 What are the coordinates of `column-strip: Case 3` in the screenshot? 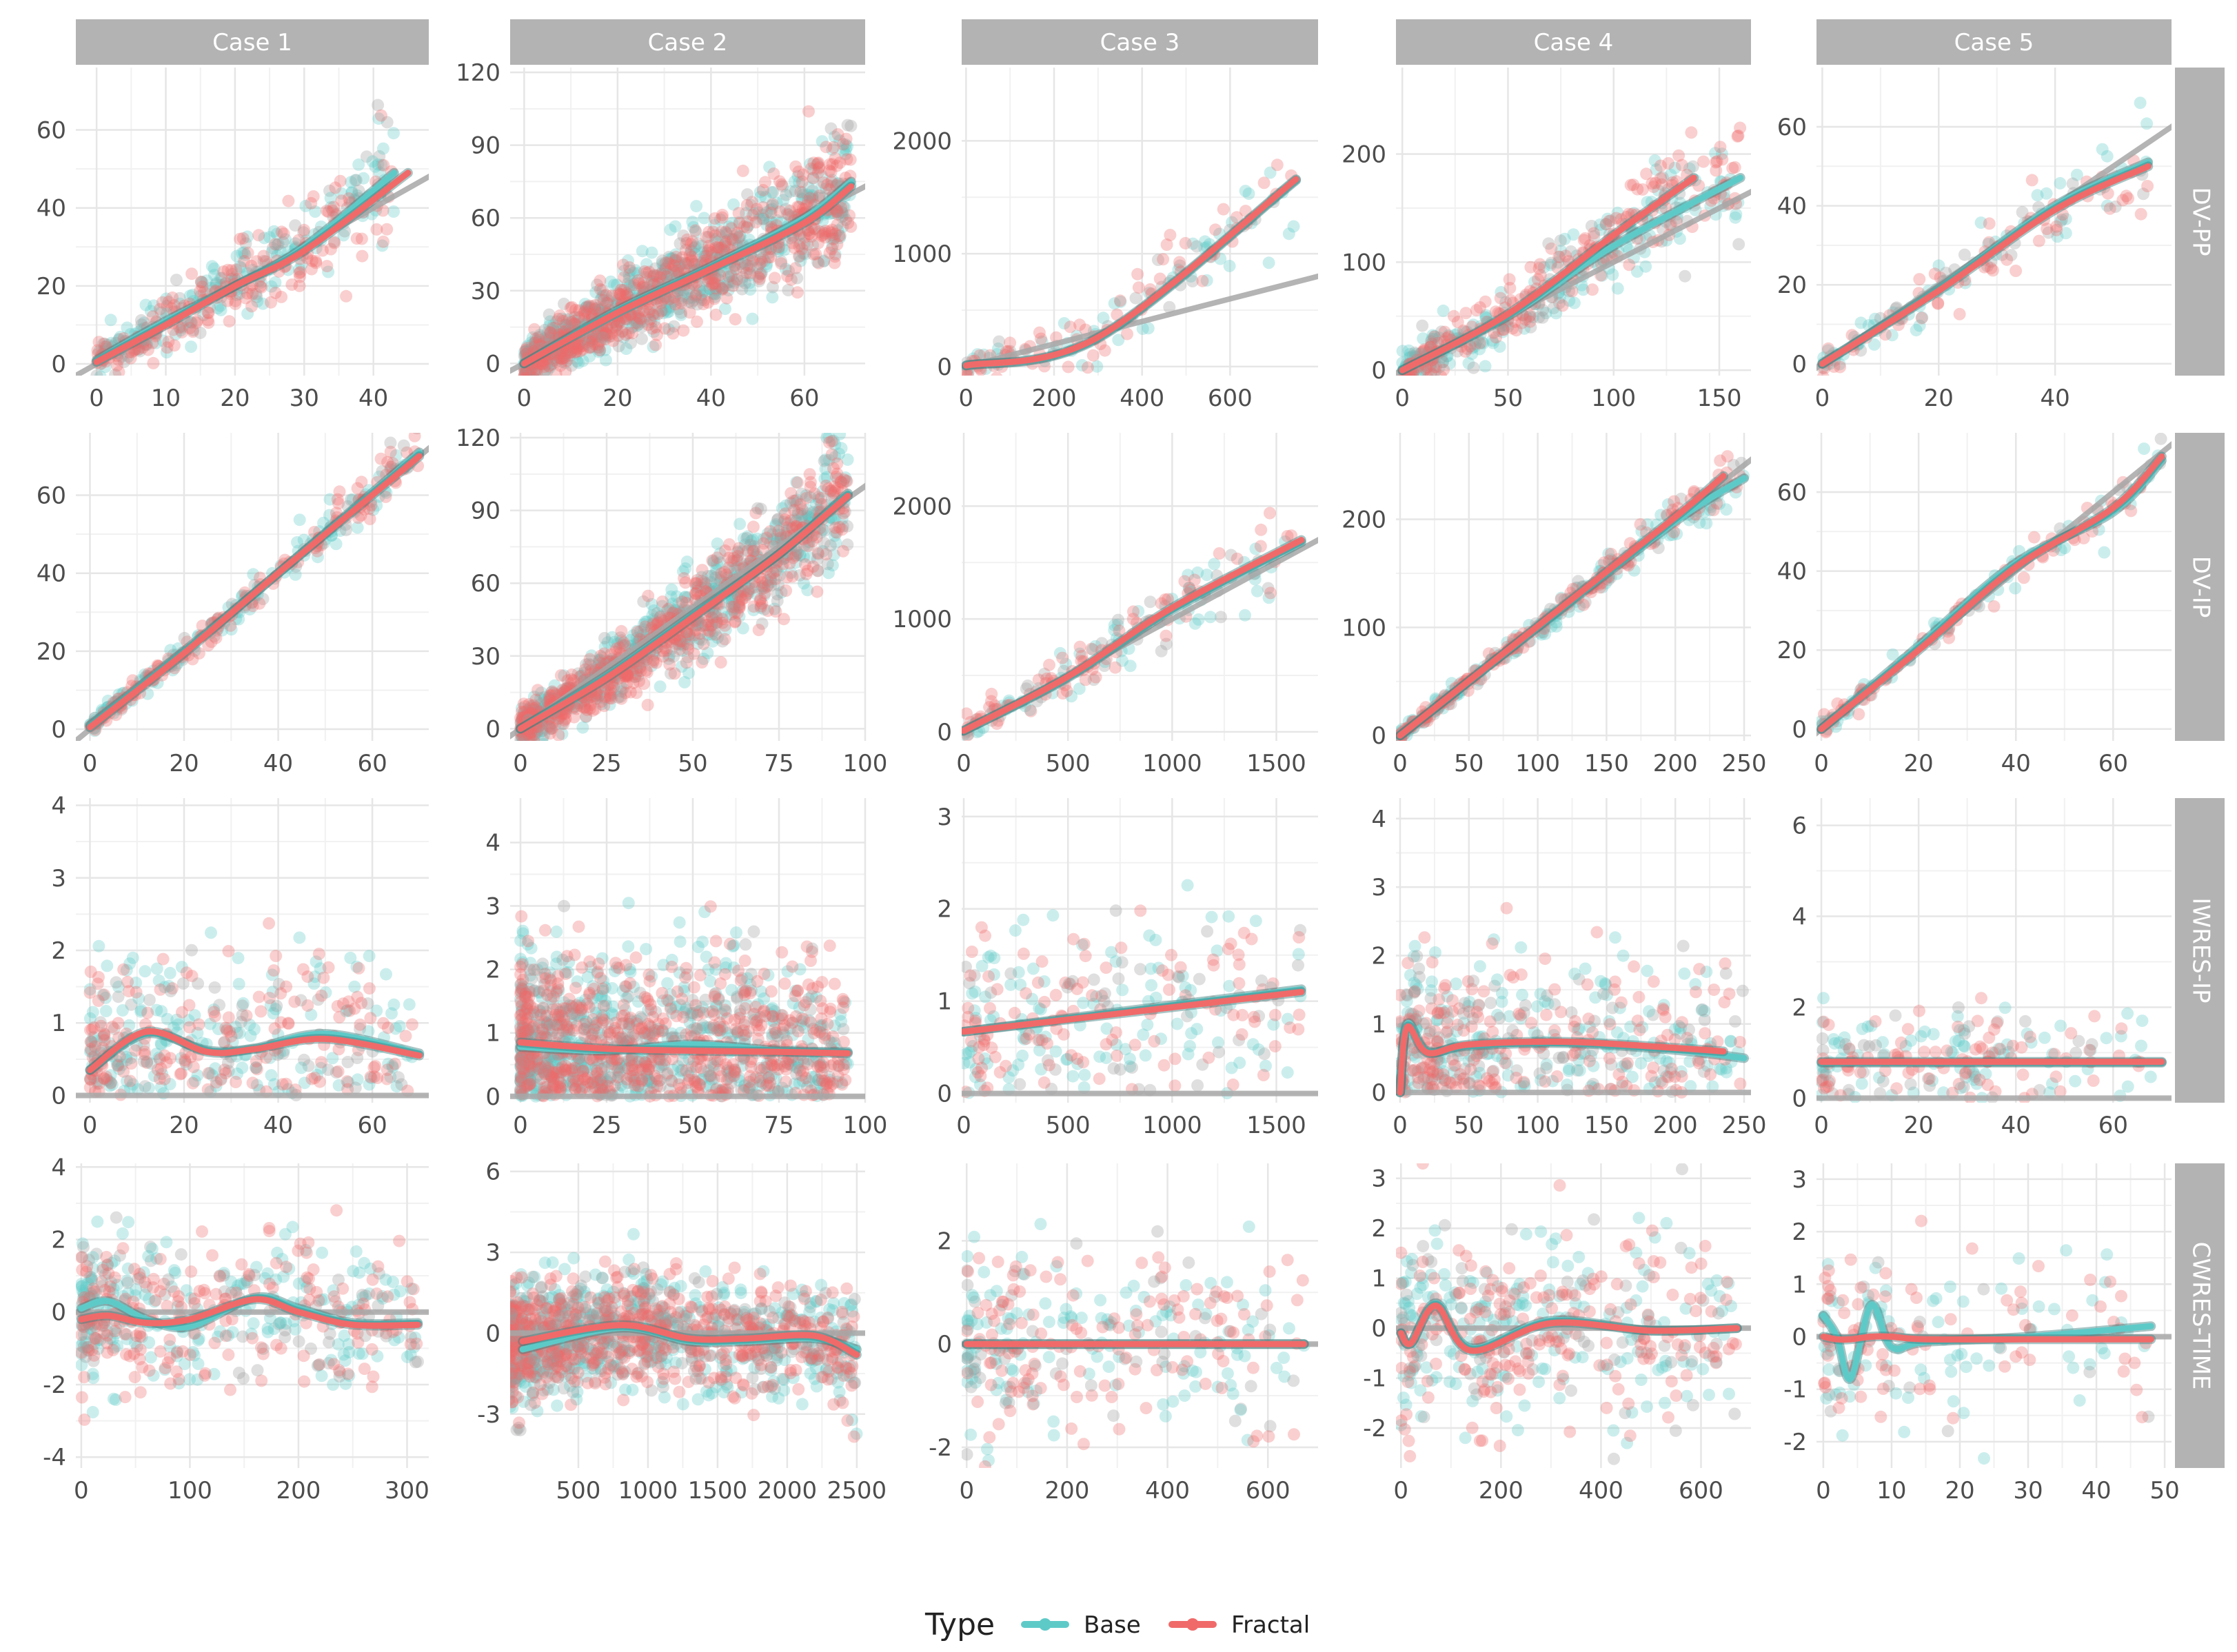 It's located at (1140, 42).